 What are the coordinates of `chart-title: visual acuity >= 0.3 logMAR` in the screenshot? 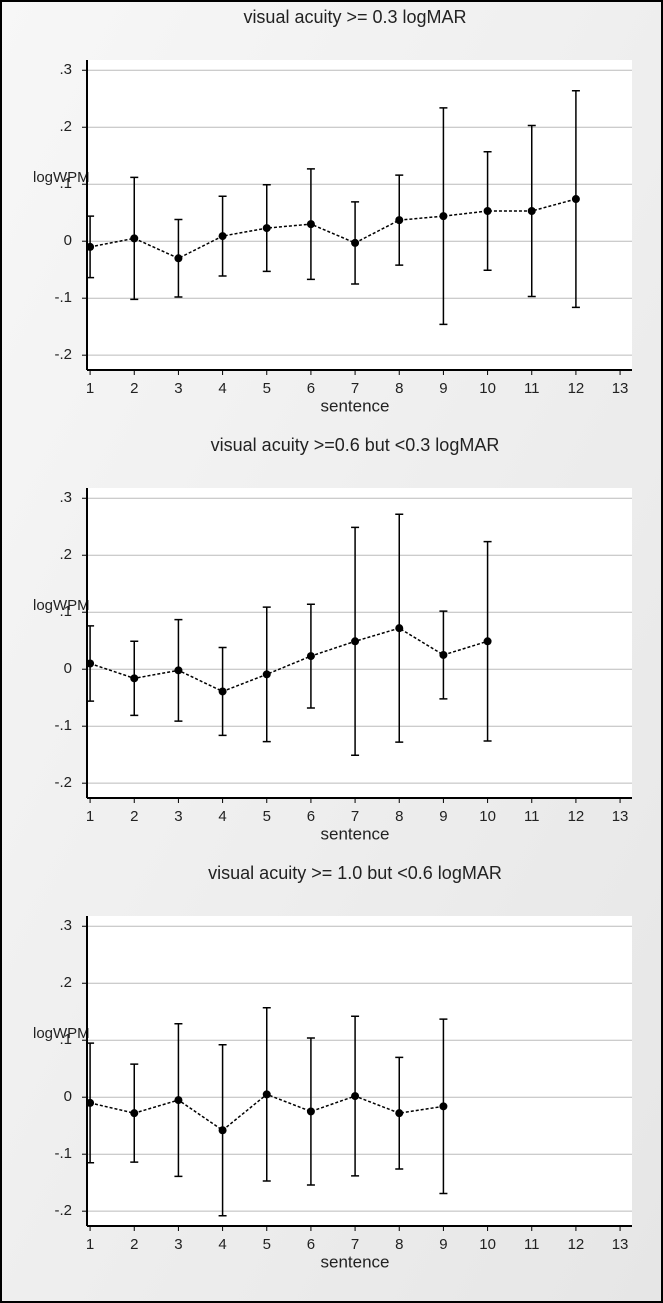 It's located at (354, 17).